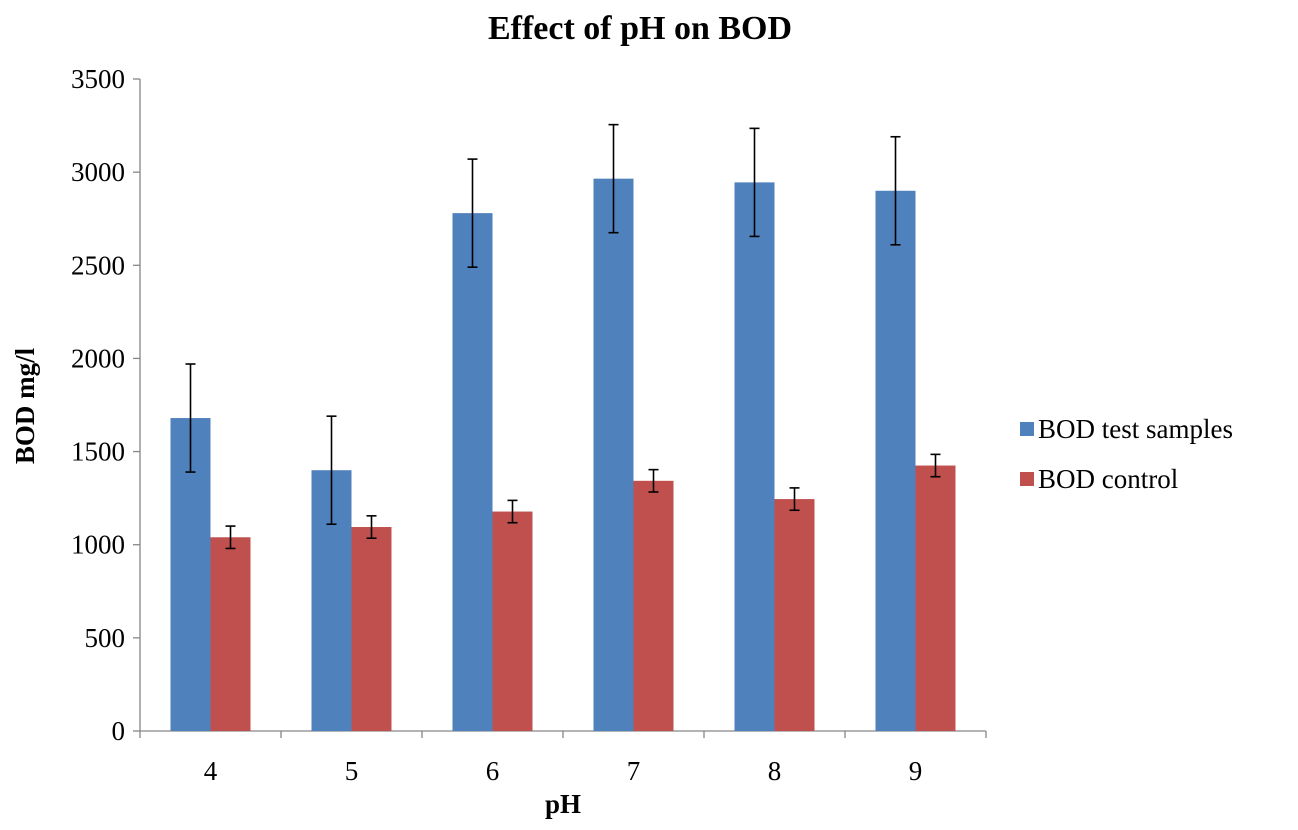  Describe the element at coordinates (634, 771) in the screenshot. I see `x-tick-label: 7` at that location.